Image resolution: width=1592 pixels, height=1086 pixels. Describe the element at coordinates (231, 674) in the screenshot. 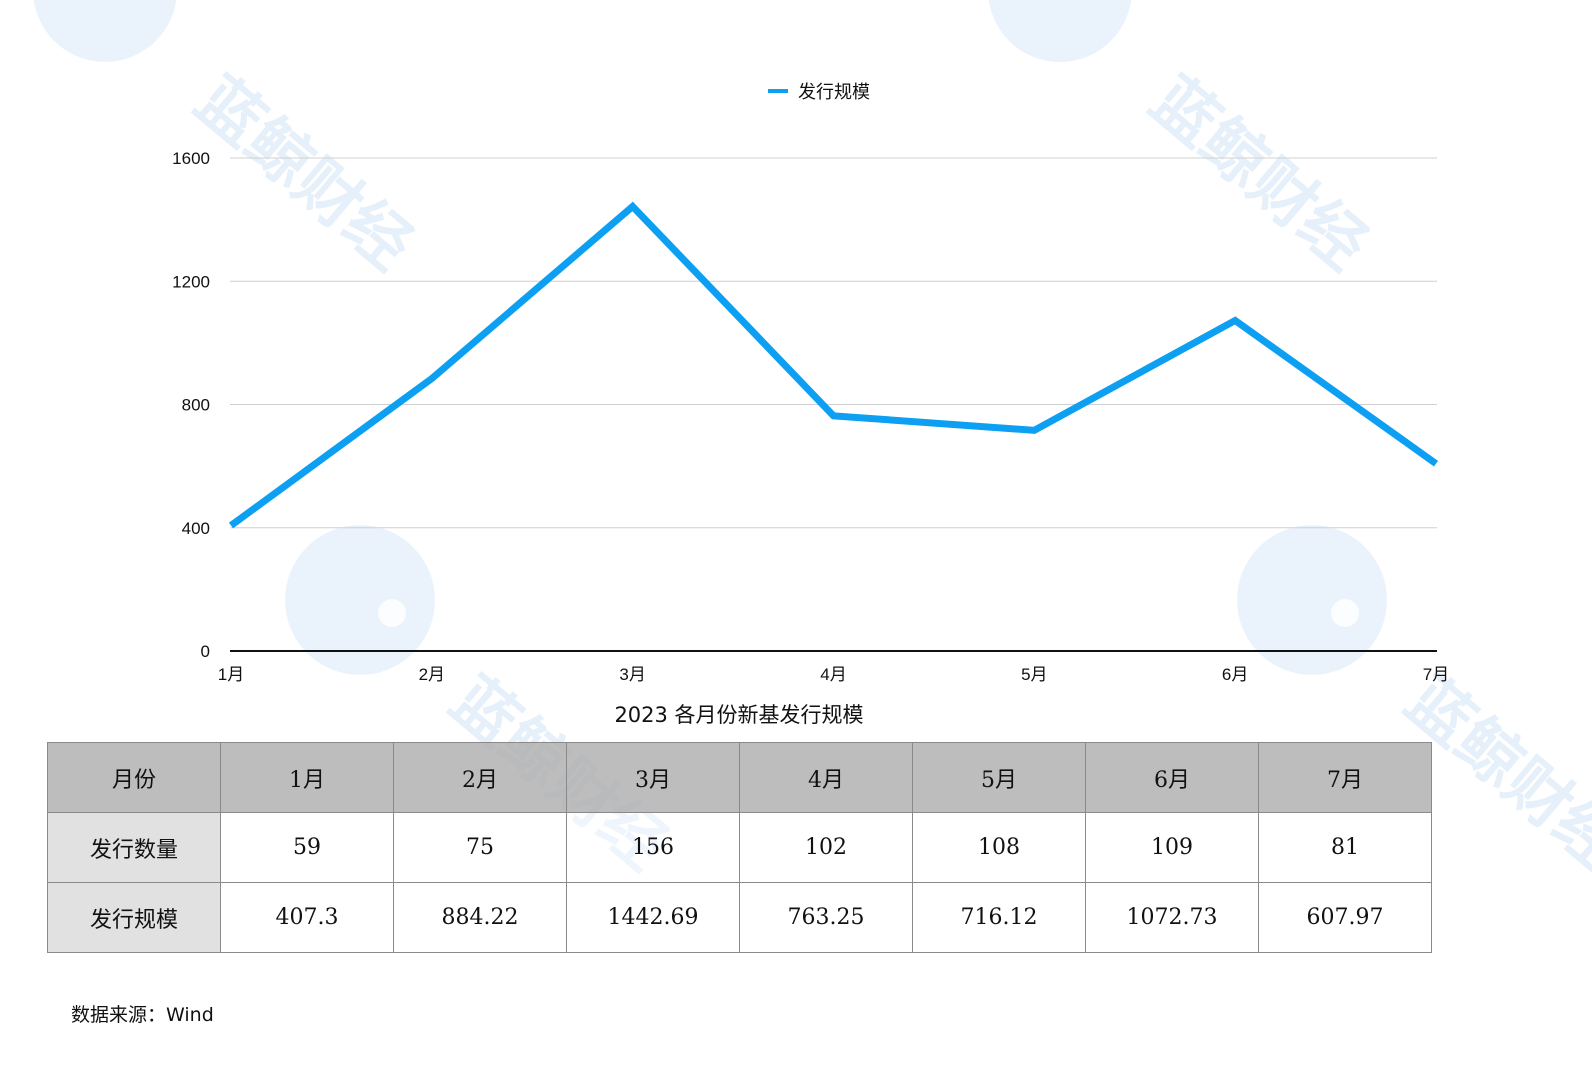

I see `x-tick-label: 1月` at that location.